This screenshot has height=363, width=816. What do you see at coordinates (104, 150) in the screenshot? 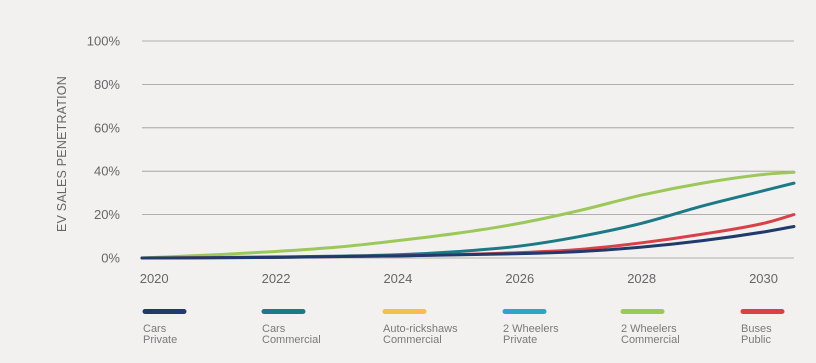
I see `y-tick-labels: 0% 20% 40% 60% 80% 100%` at bounding box center [104, 150].